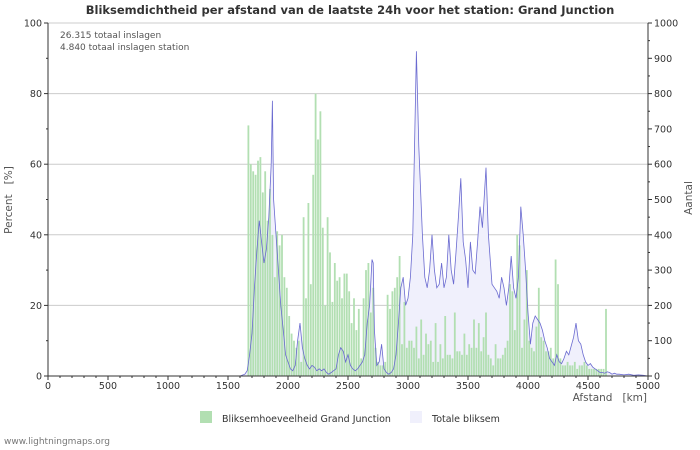 Image resolution: width=700 pixels, height=450 pixels. What do you see at coordinates (36, 165) in the screenshot?
I see `y-left-tick-label: 60` at bounding box center [36, 165].